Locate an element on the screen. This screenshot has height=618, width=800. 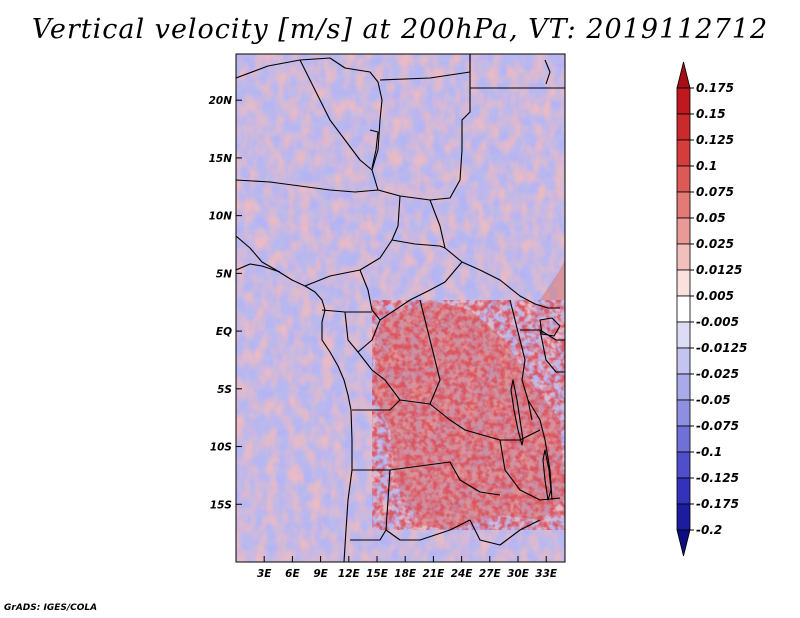
colorbar-label: 0.025 is located at coordinates (715, 244).